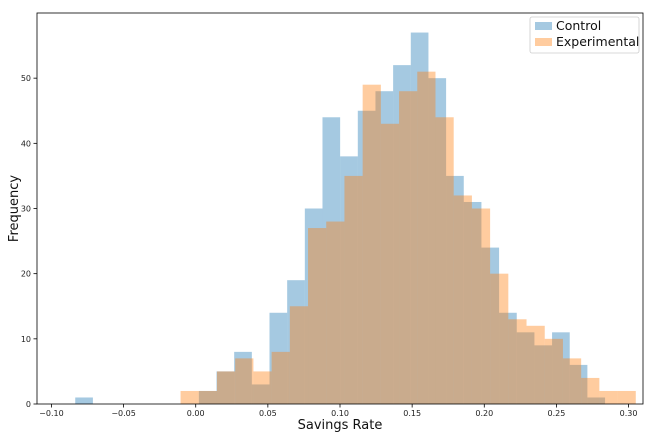 The height and width of the screenshot is (434, 648). What do you see at coordinates (268, 413) in the screenshot?
I see `x-tick-label: 0.05` at bounding box center [268, 413].